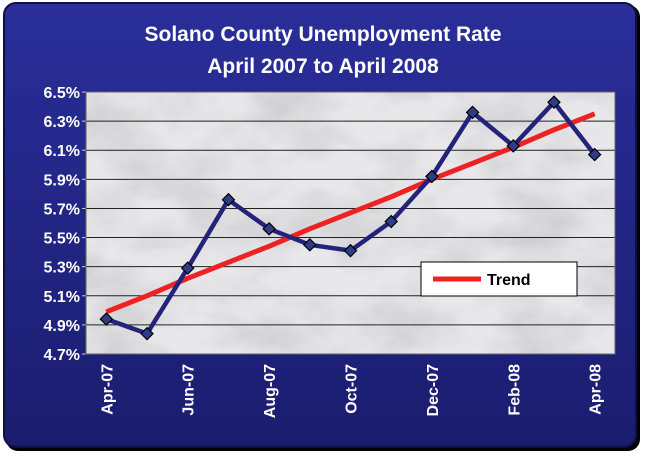 The image size is (646, 461). What do you see at coordinates (62, 122) in the screenshot?
I see `y-tick-label: 6.3%` at bounding box center [62, 122].